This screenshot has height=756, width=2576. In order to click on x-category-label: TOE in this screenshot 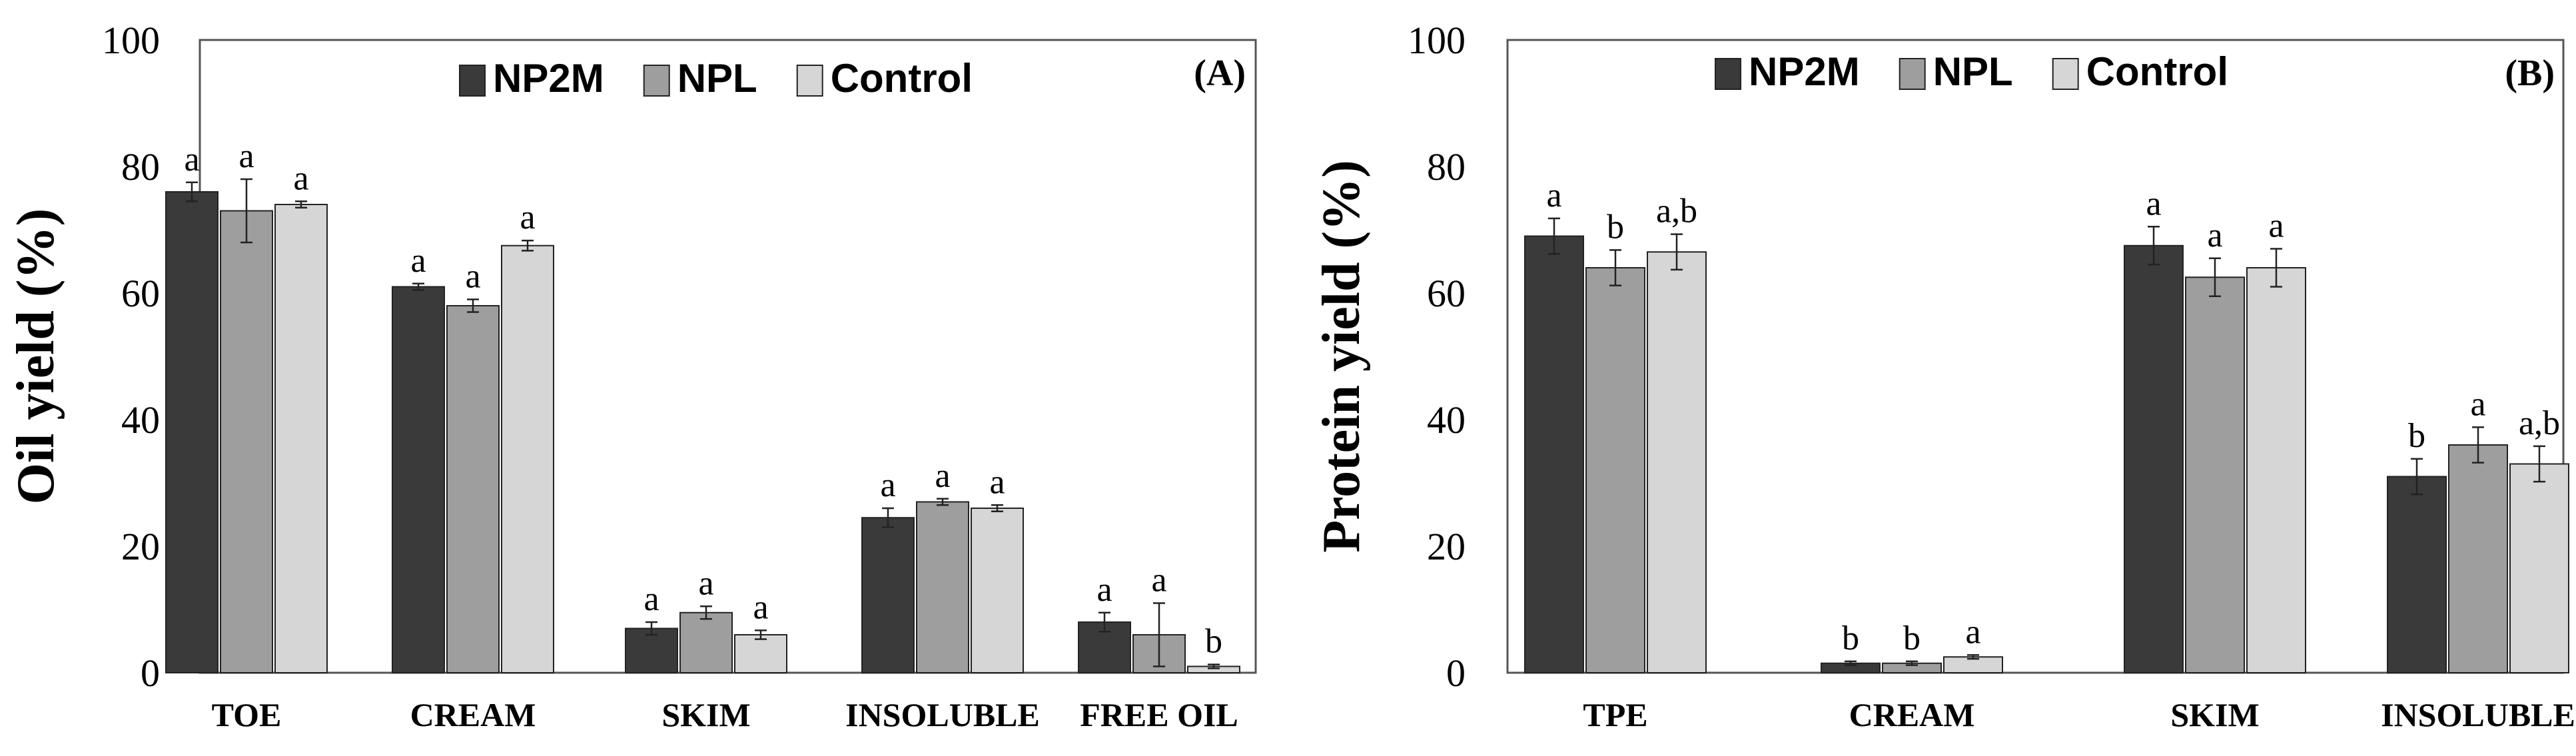, I will do `click(247, 715)`.